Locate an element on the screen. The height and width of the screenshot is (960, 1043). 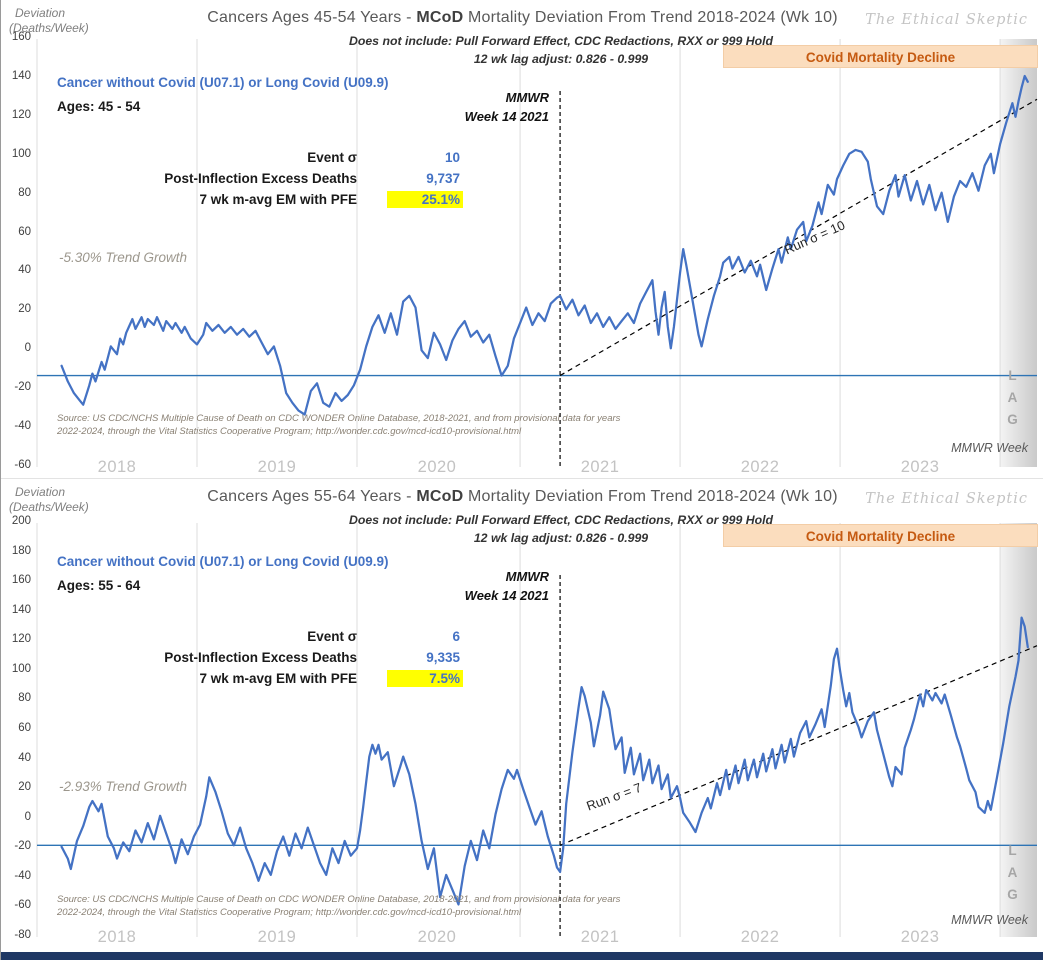
stat-row: Post-Inflection Excess Deaths 9,737 is located at coordinates (263, 178).